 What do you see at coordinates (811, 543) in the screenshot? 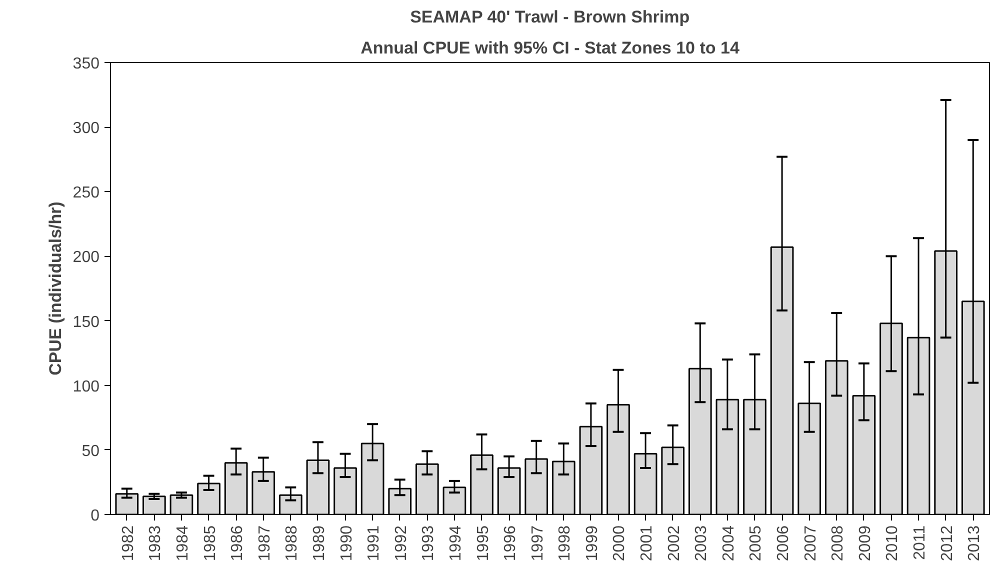
I see `x-tick-label: 2007` at bounding box center [811, 543].